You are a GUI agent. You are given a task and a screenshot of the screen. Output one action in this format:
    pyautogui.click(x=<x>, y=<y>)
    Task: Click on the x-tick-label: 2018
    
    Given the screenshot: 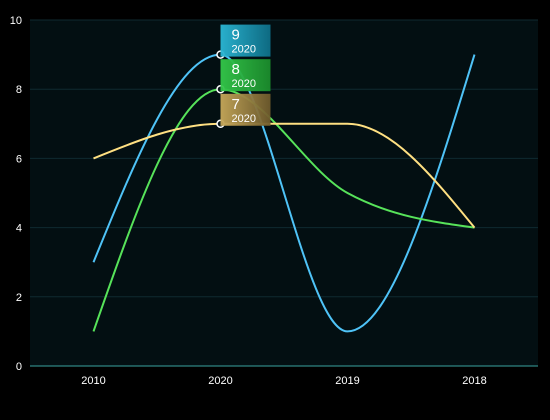 What is the action you would take?
    pyautogui.click(x=474, y=381)
    